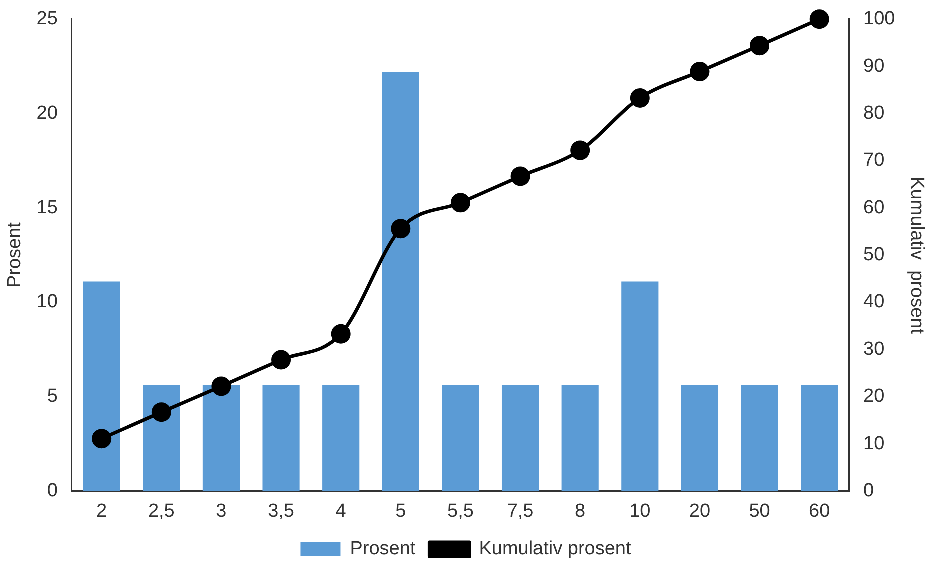  Describe the element at coordinates (401, 511) in the screenshot. I see `x-tick-label: 5` at that location.